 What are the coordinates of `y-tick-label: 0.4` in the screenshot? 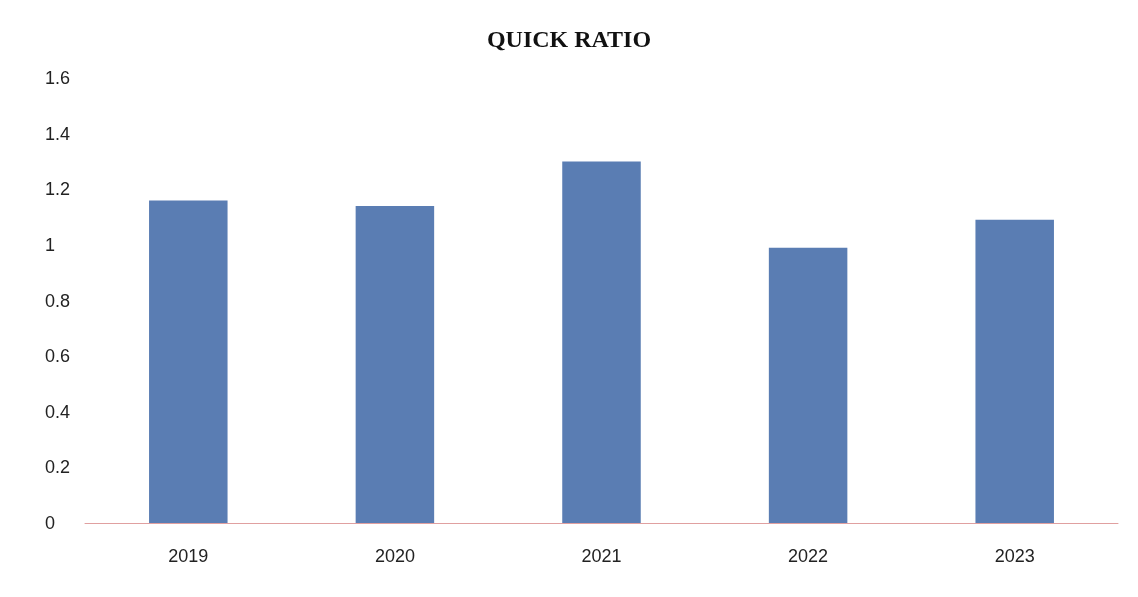 It's located at (58, 411).